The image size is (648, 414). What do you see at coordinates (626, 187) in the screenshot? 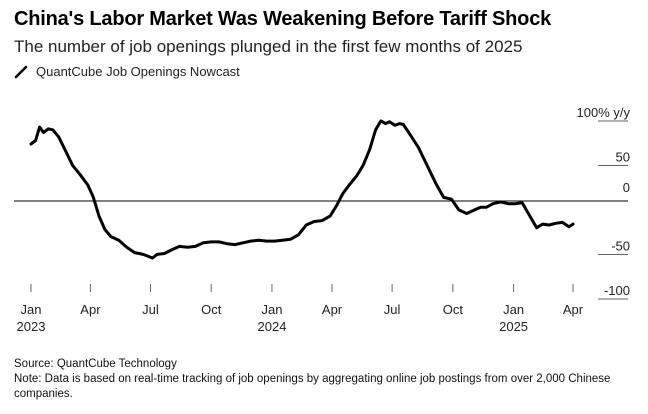
I see `y-tick-label: 0` at bounding box center [626, 187].